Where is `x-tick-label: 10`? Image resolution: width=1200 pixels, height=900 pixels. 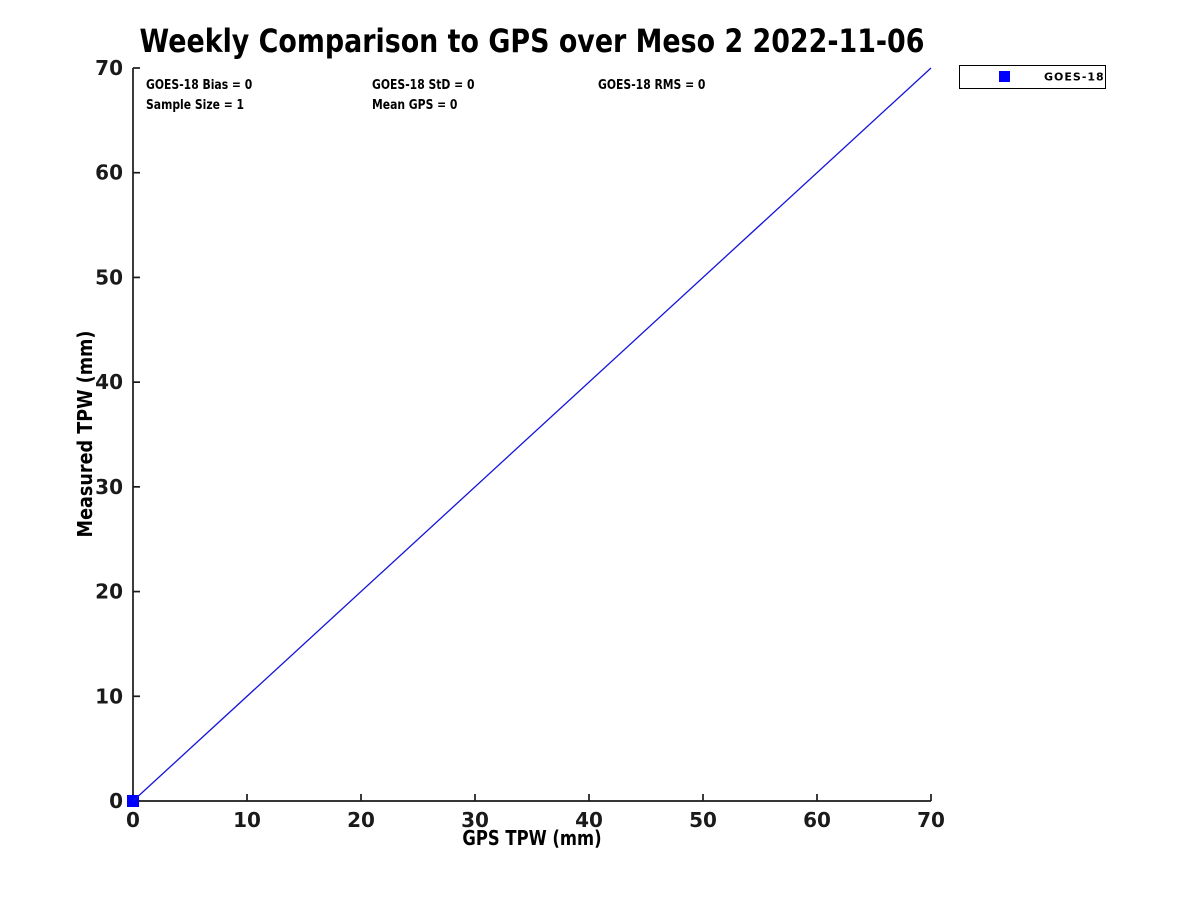 x-tick-label: 10 is located at coordinates (247, 820).